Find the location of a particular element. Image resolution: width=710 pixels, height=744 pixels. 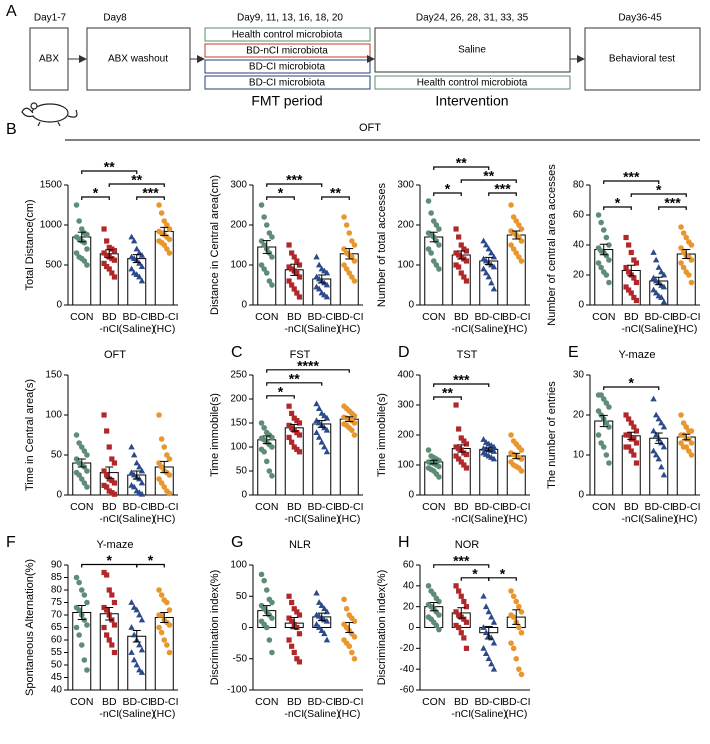

day-label: Day9, 11, 13, 16, 18, 20 is located at coordinates (290, 18).